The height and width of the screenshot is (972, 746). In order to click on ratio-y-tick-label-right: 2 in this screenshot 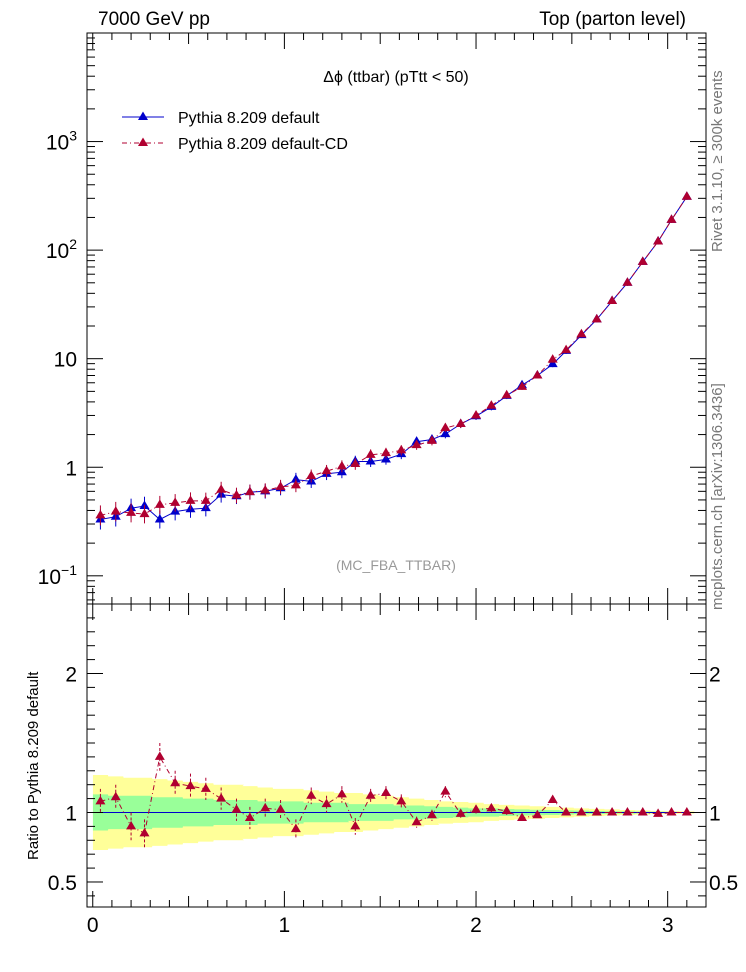, I will do `click(715, 674)`.